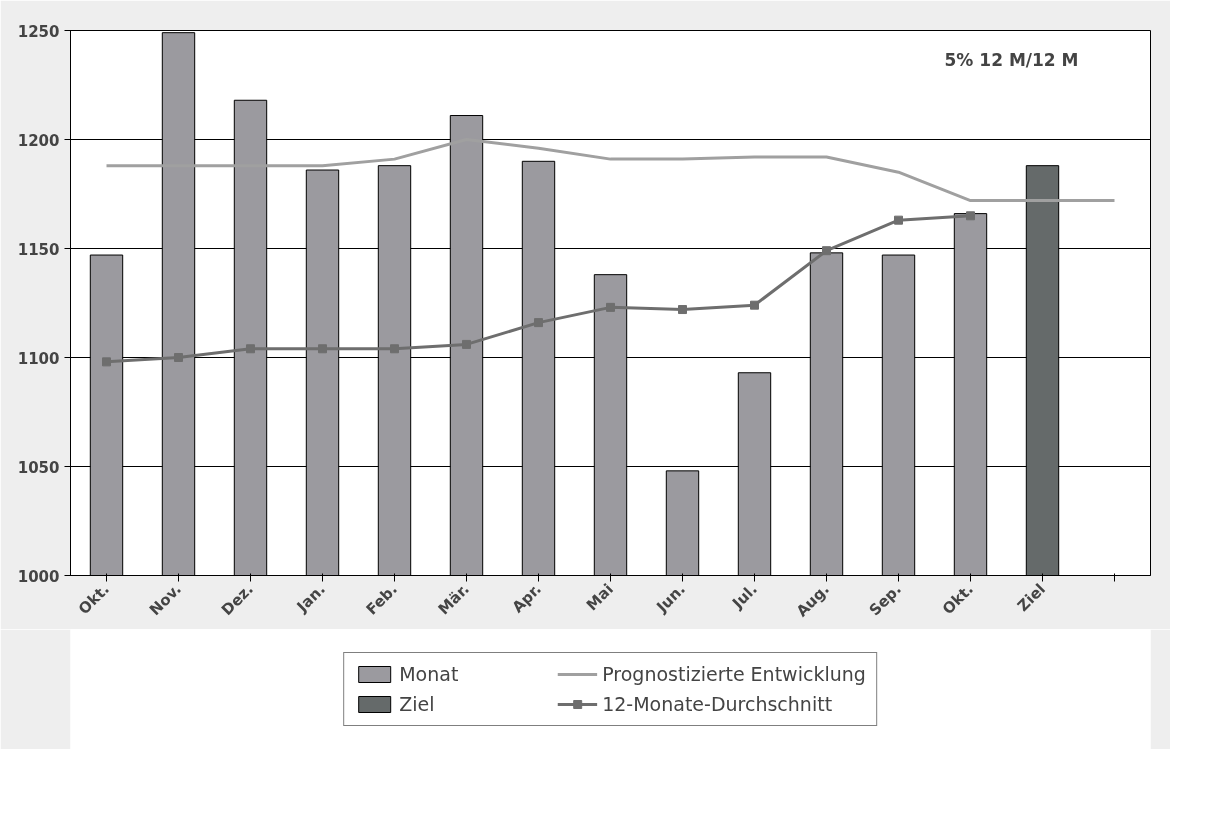  I want to click on y-tick-label: 1100, so click(38, 358).